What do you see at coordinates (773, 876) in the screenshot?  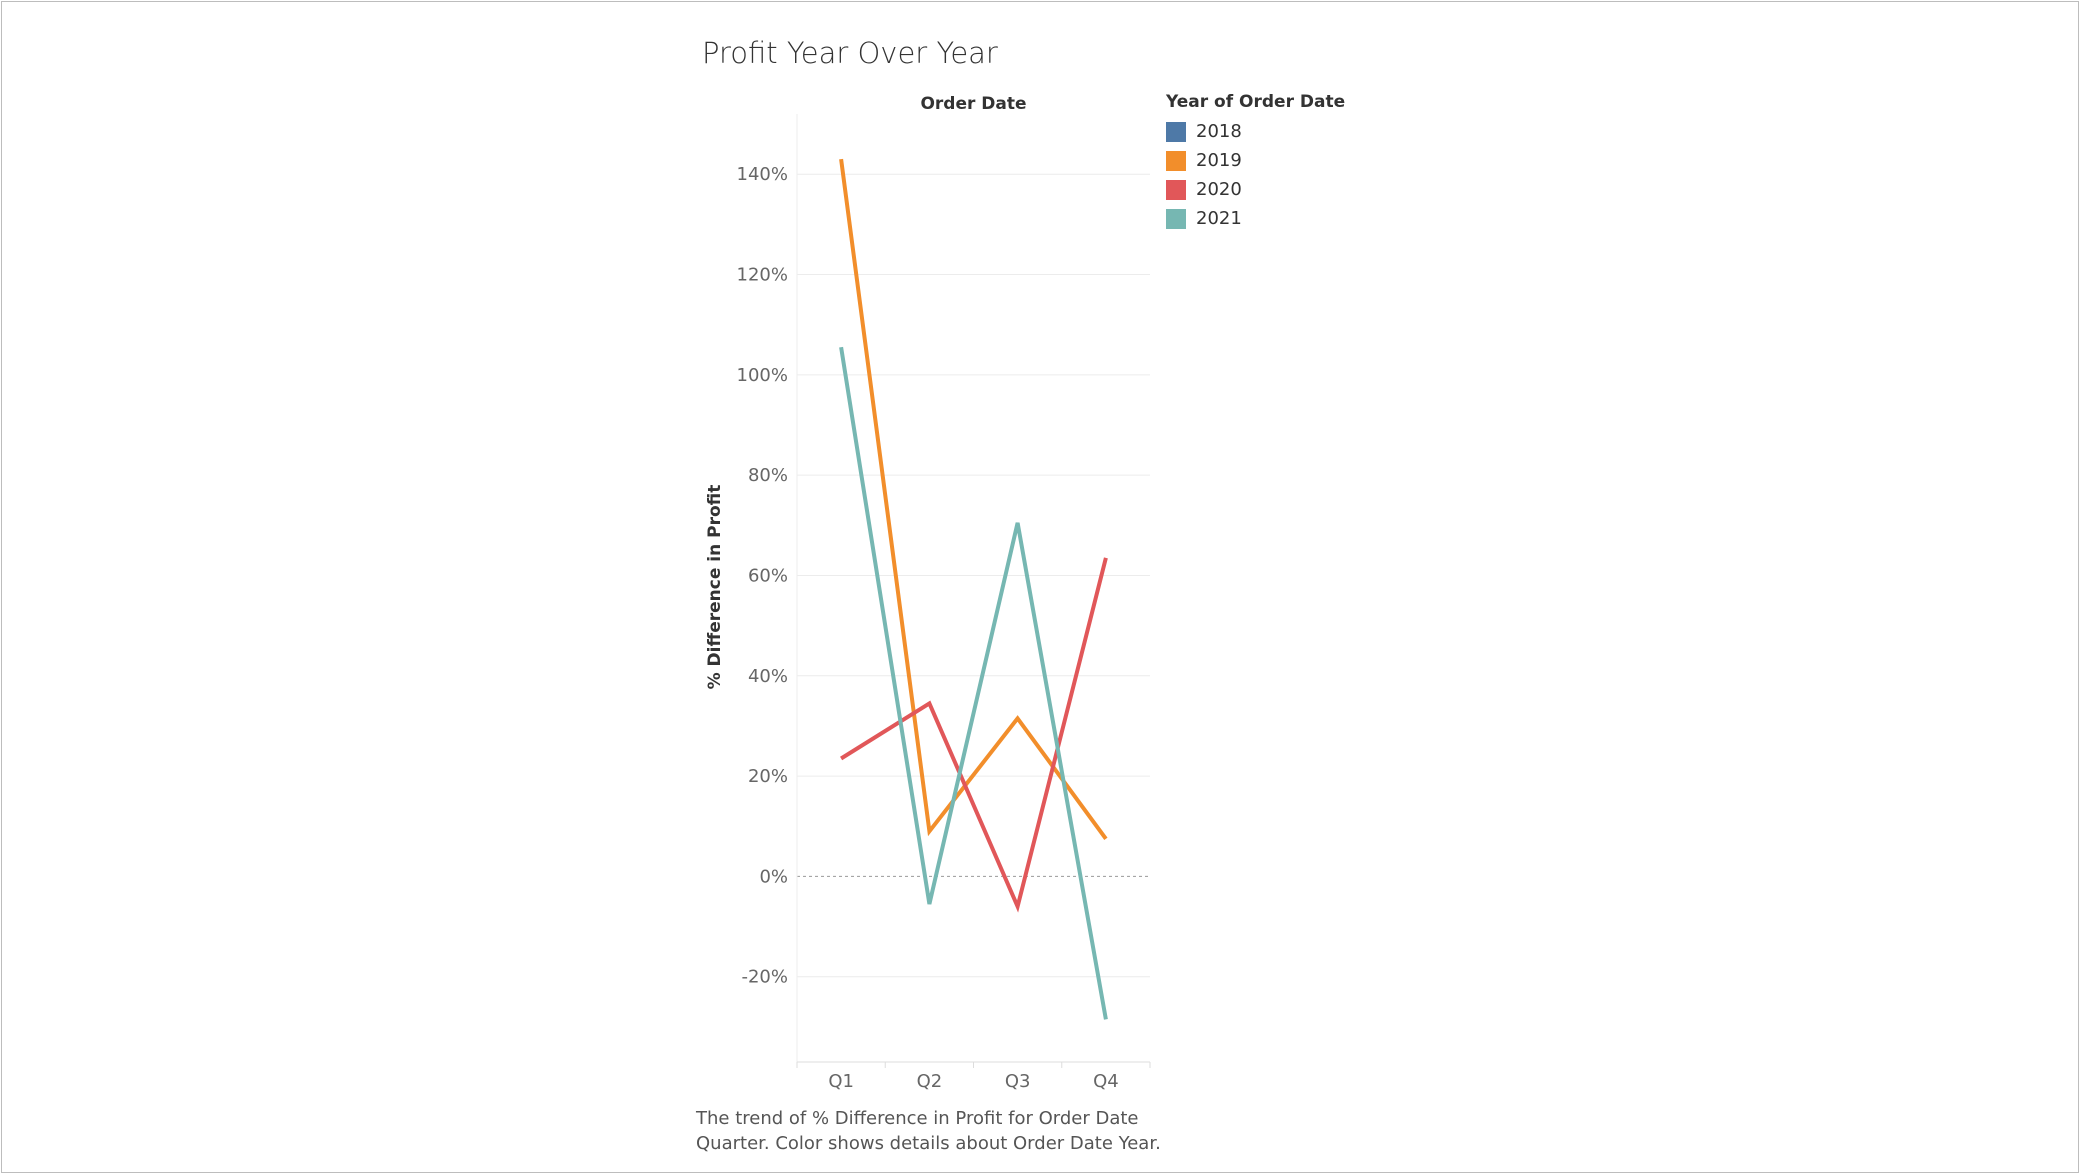 I see `y-tick-label: 0%` at bounding box center [773, 876].